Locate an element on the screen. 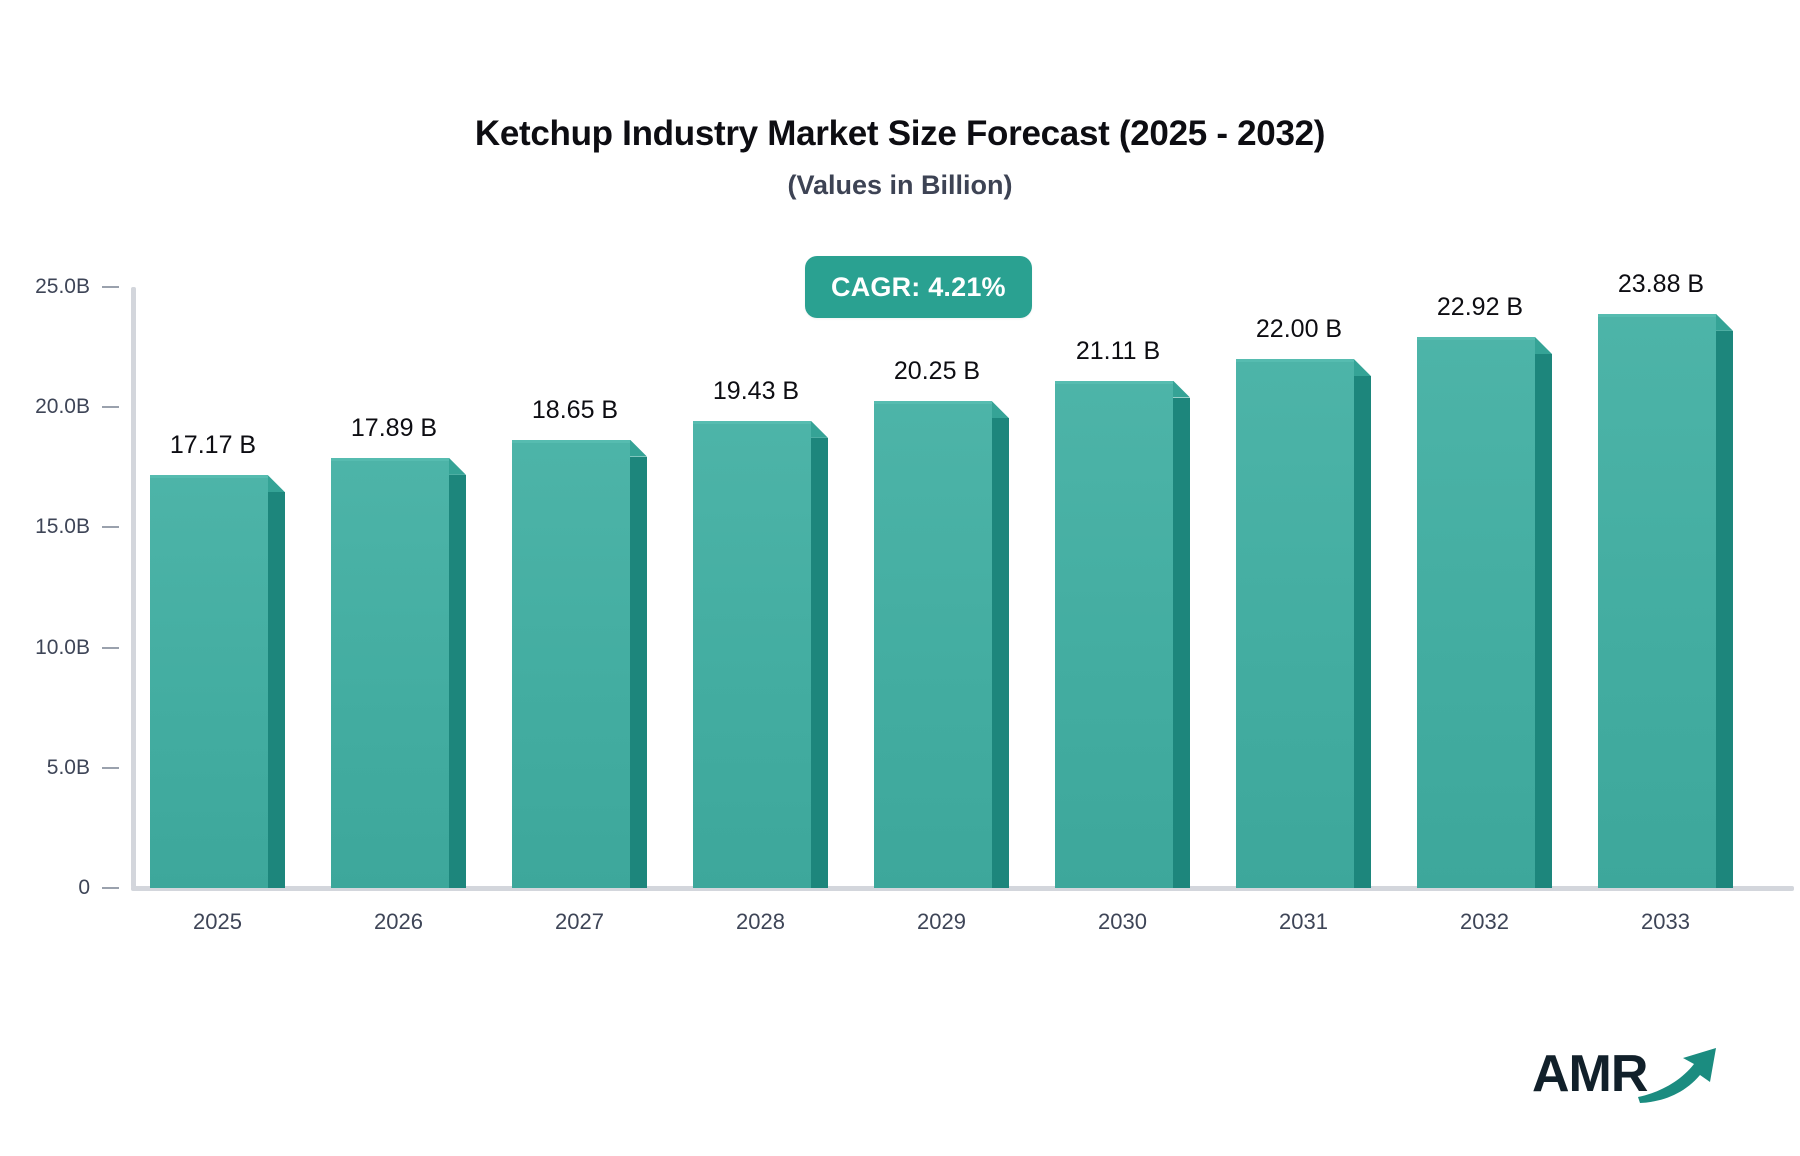 The image size is (1800, 1156). y-axis-tick-label: 15.0B is located at coordinates (62, 527).